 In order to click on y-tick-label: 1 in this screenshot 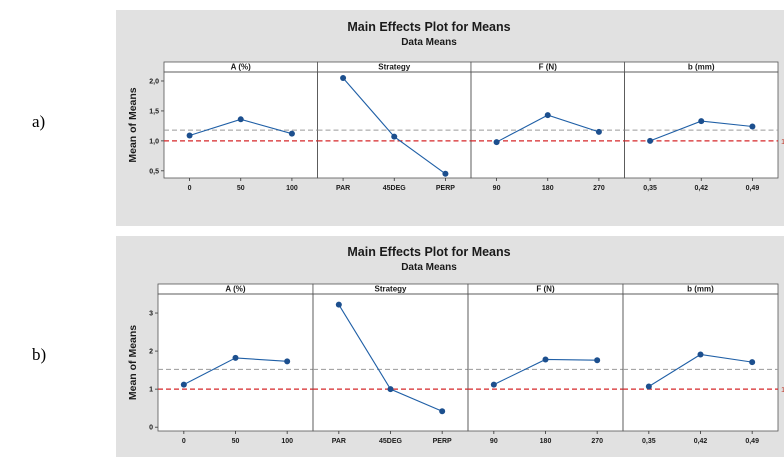, I will do `click(151, 390)`.